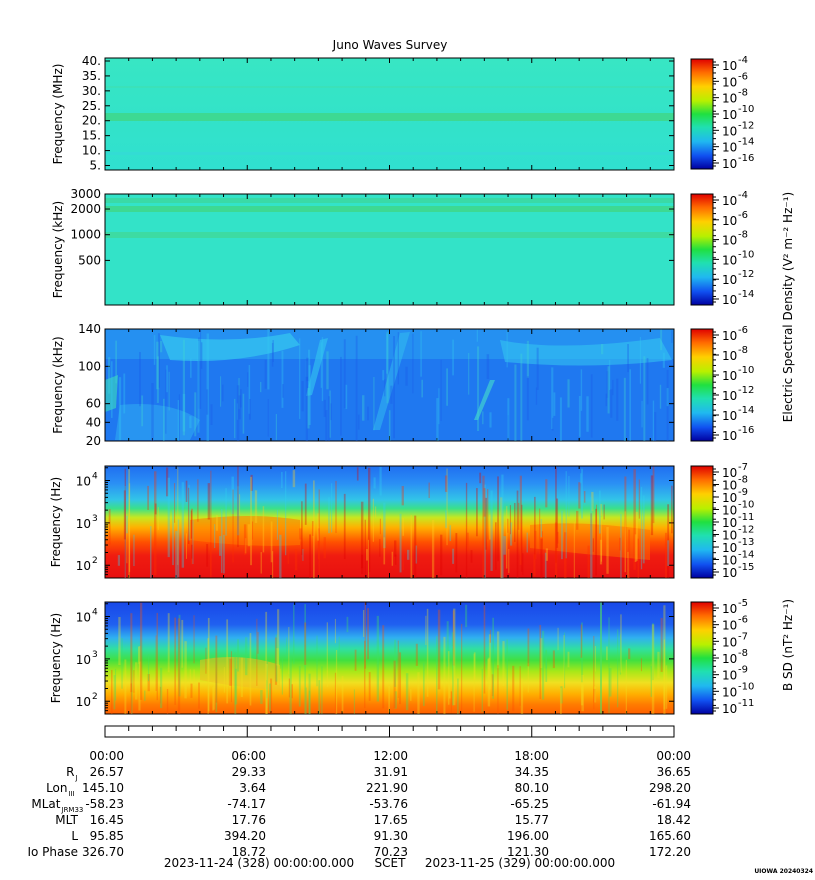 The height and width of the screenshot is (880, 815). Describe the element at coordinates (95, 655) in the screenshot. I see `y-tick-exponent: 3` at that location.